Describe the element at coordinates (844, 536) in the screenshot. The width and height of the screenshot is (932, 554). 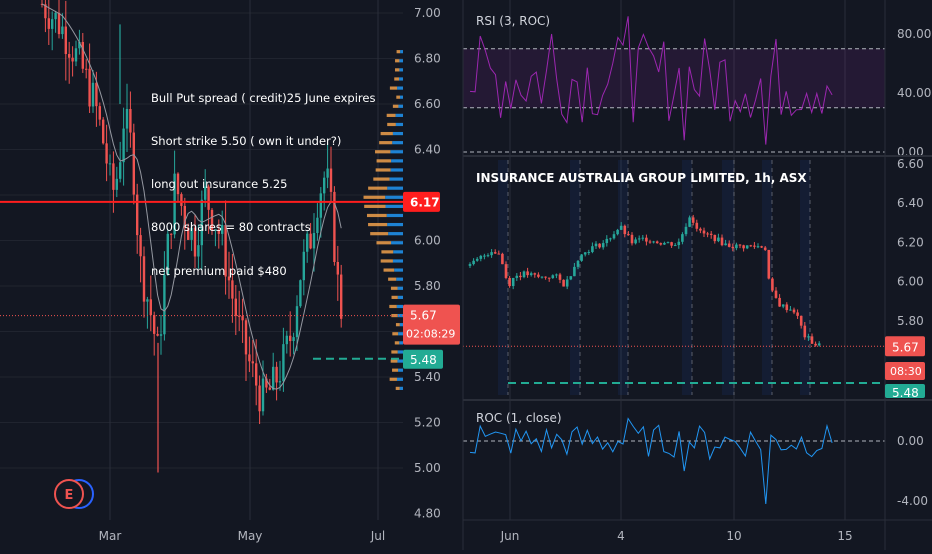
I see `x-tick-label: 15` at that location.